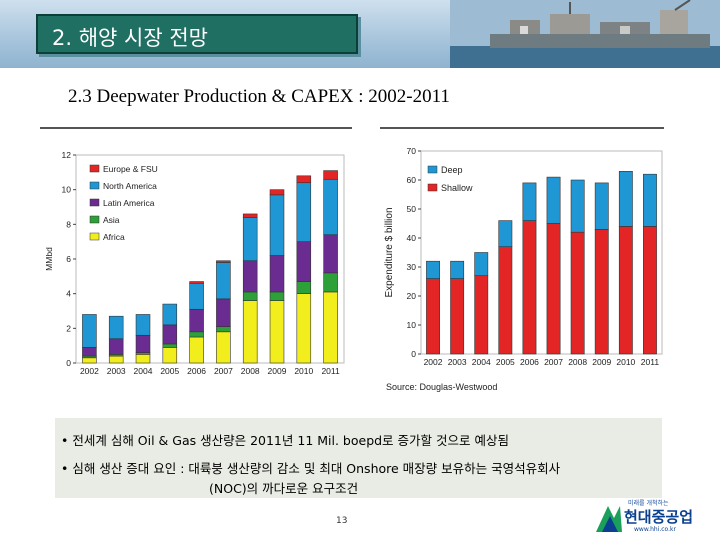  Describe the element at coordinates (656, 518) in the screenshot. I see `company-logo: 미래를 개척하는 현대중공업 www.hhi.co.kr` at that location.